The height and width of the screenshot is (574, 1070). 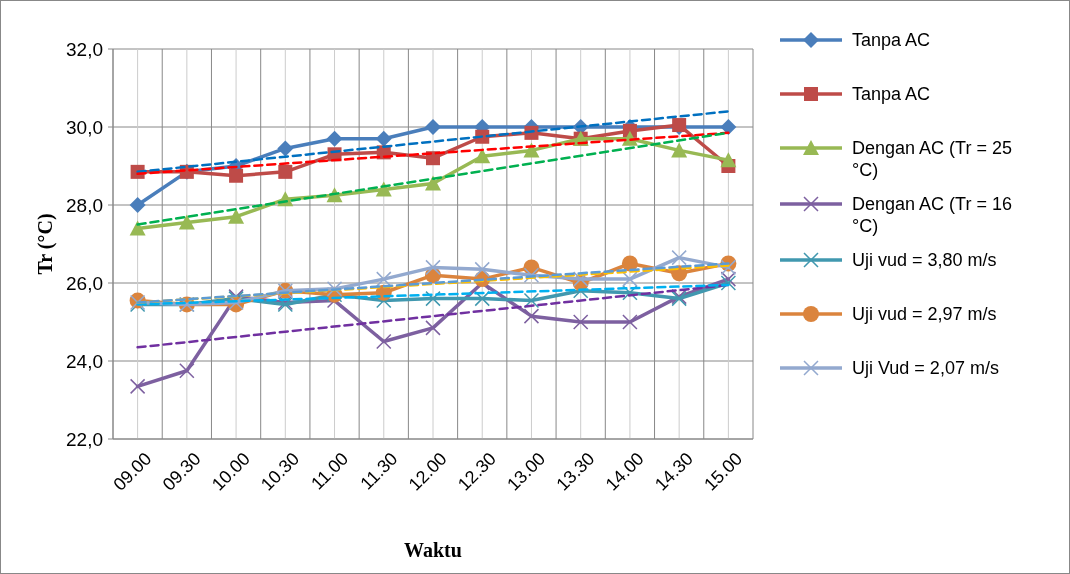 I want to click on legend-label: Dengan AC (Tr = 16 °C), so click(x=932, y=215).